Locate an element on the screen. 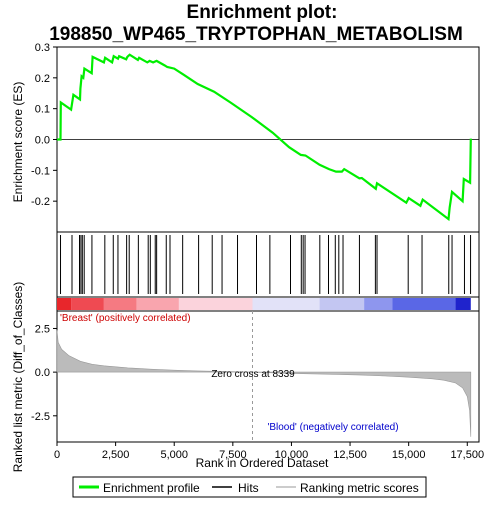 Image resolution: width=500 pixels, height=505 pixels. x-tick-label: 12,500 is located at coordinates (350, 455).